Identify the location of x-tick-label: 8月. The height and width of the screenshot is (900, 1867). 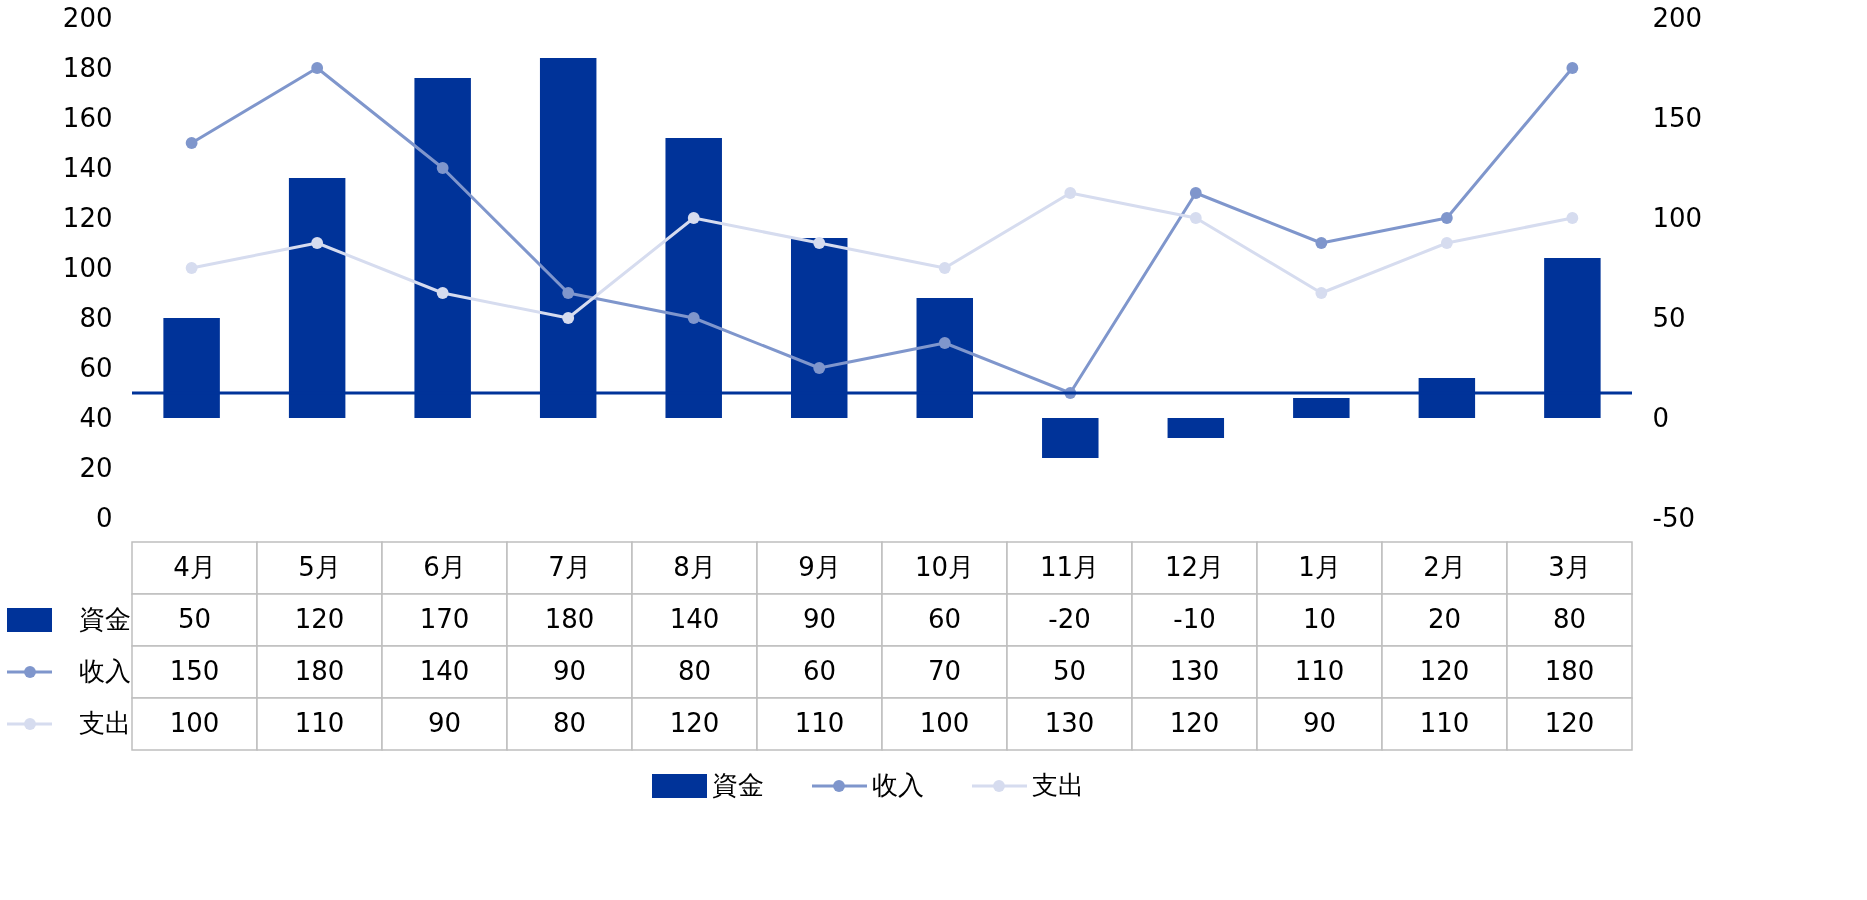
(694, 567).